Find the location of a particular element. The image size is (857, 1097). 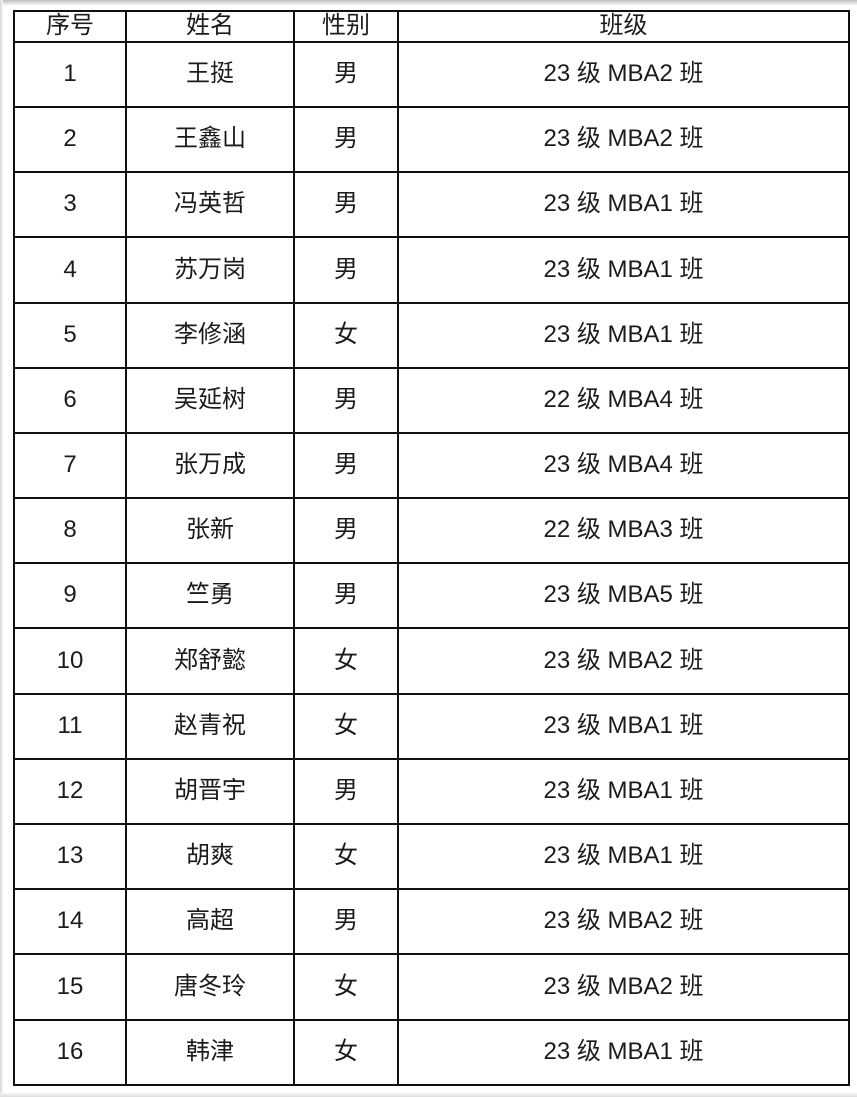

cell-name: 胡晋宇 is located at coordinates (210, 791).